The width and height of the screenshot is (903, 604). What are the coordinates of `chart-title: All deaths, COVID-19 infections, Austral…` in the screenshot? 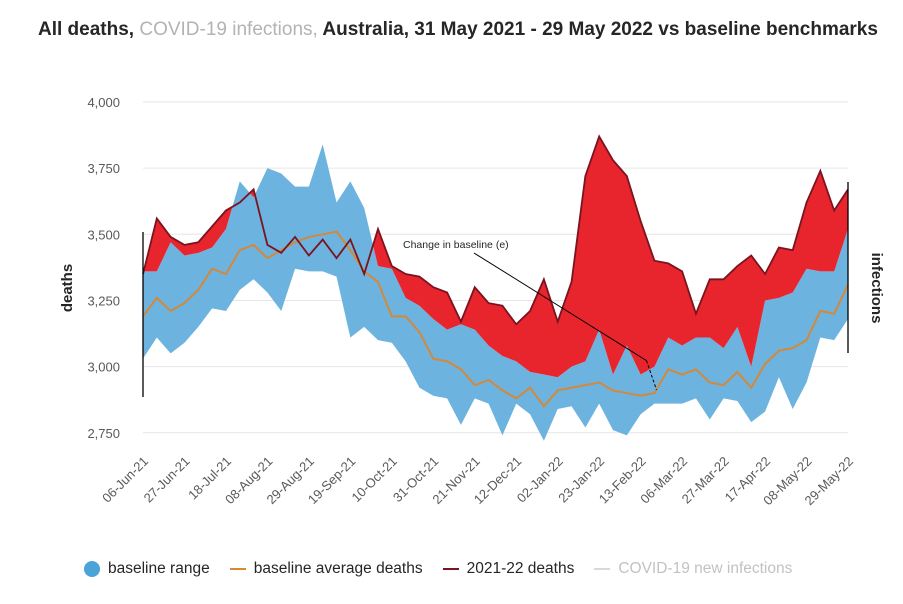 It's located at (458, 30).